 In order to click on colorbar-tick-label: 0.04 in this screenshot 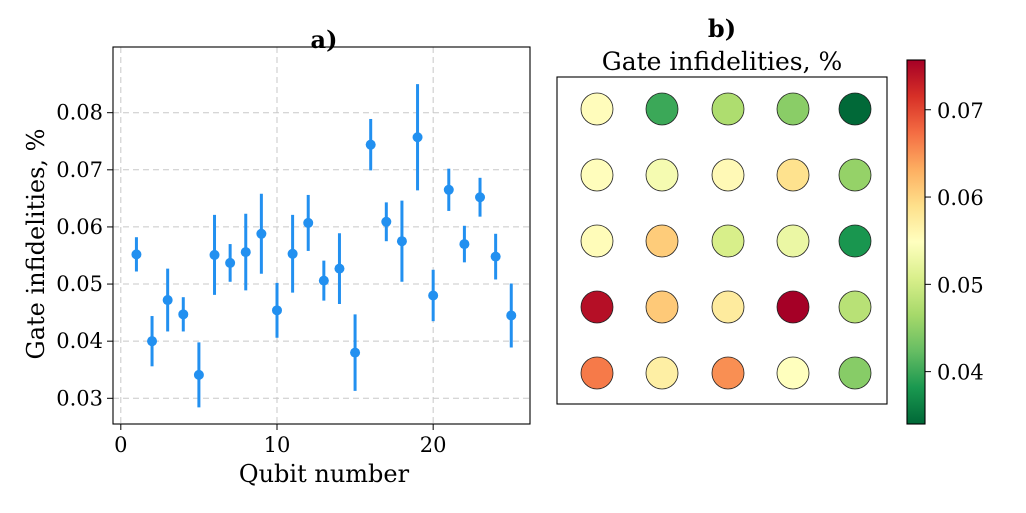, I will do `click(960, 373)`.